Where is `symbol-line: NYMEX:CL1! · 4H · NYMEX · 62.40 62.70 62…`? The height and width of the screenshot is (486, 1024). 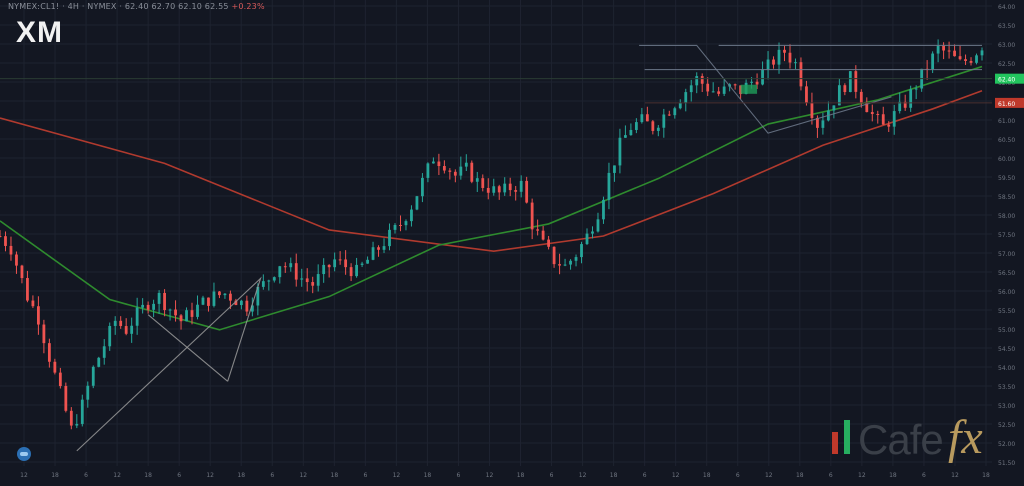 symbol-line: NYMEX:CL1! · 4H · NYMEX · 62.40 62.70 62… is located at coordinates (118, 6).